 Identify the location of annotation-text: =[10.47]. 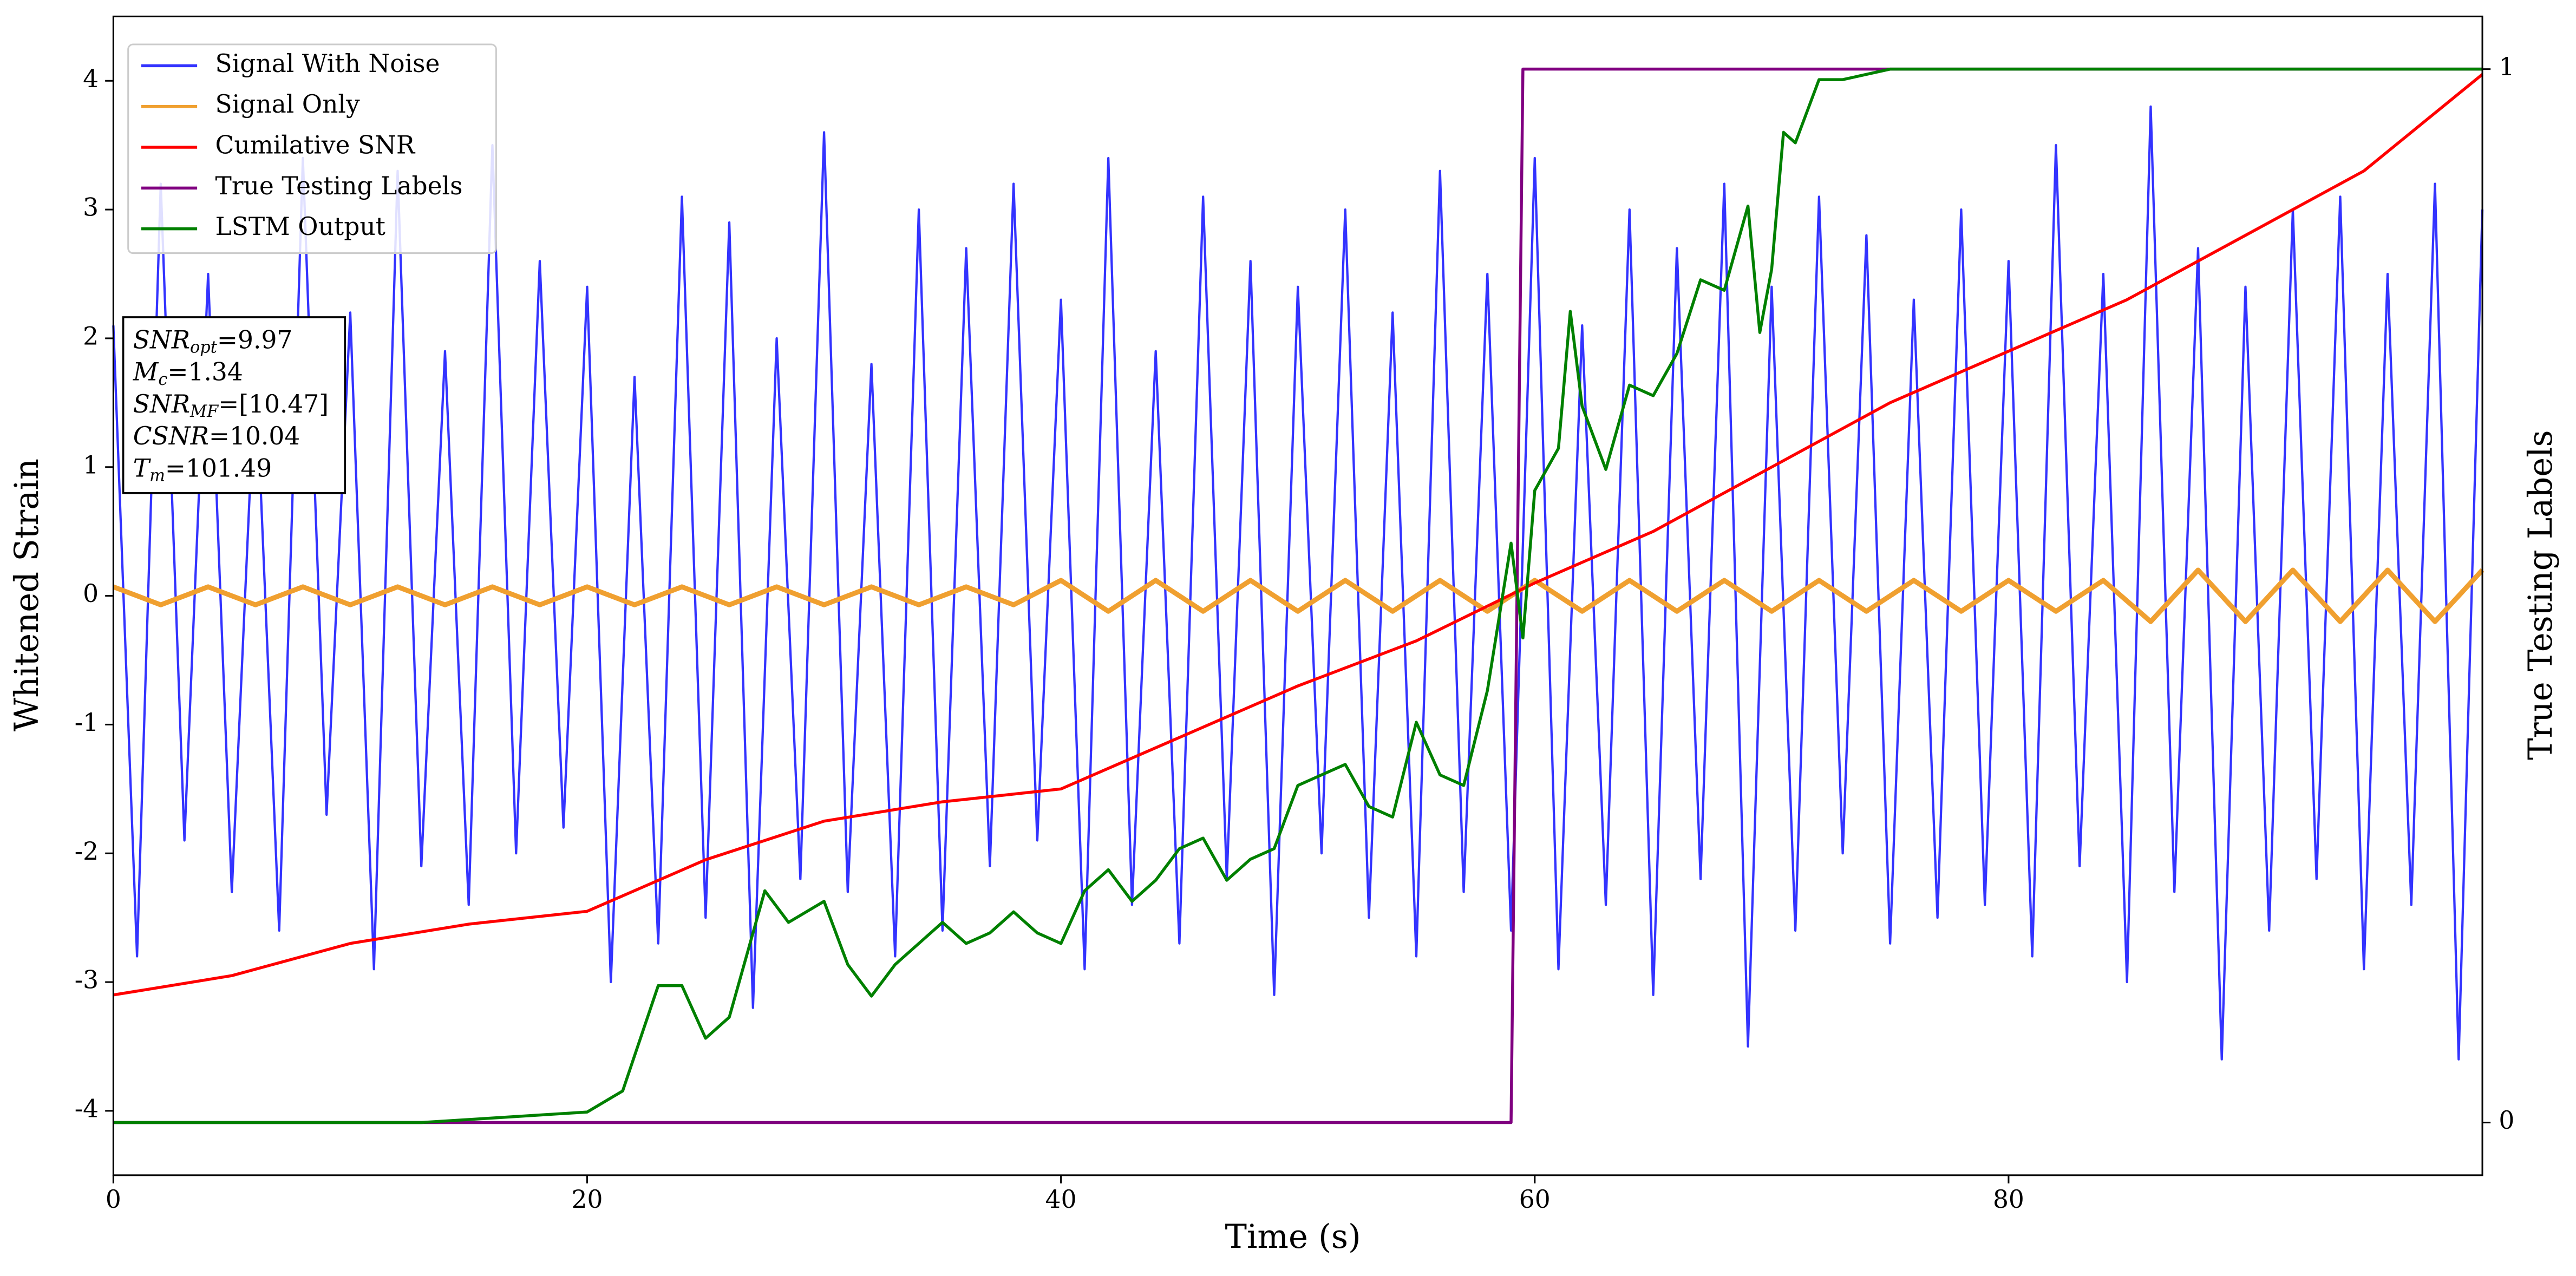
(273, 403).